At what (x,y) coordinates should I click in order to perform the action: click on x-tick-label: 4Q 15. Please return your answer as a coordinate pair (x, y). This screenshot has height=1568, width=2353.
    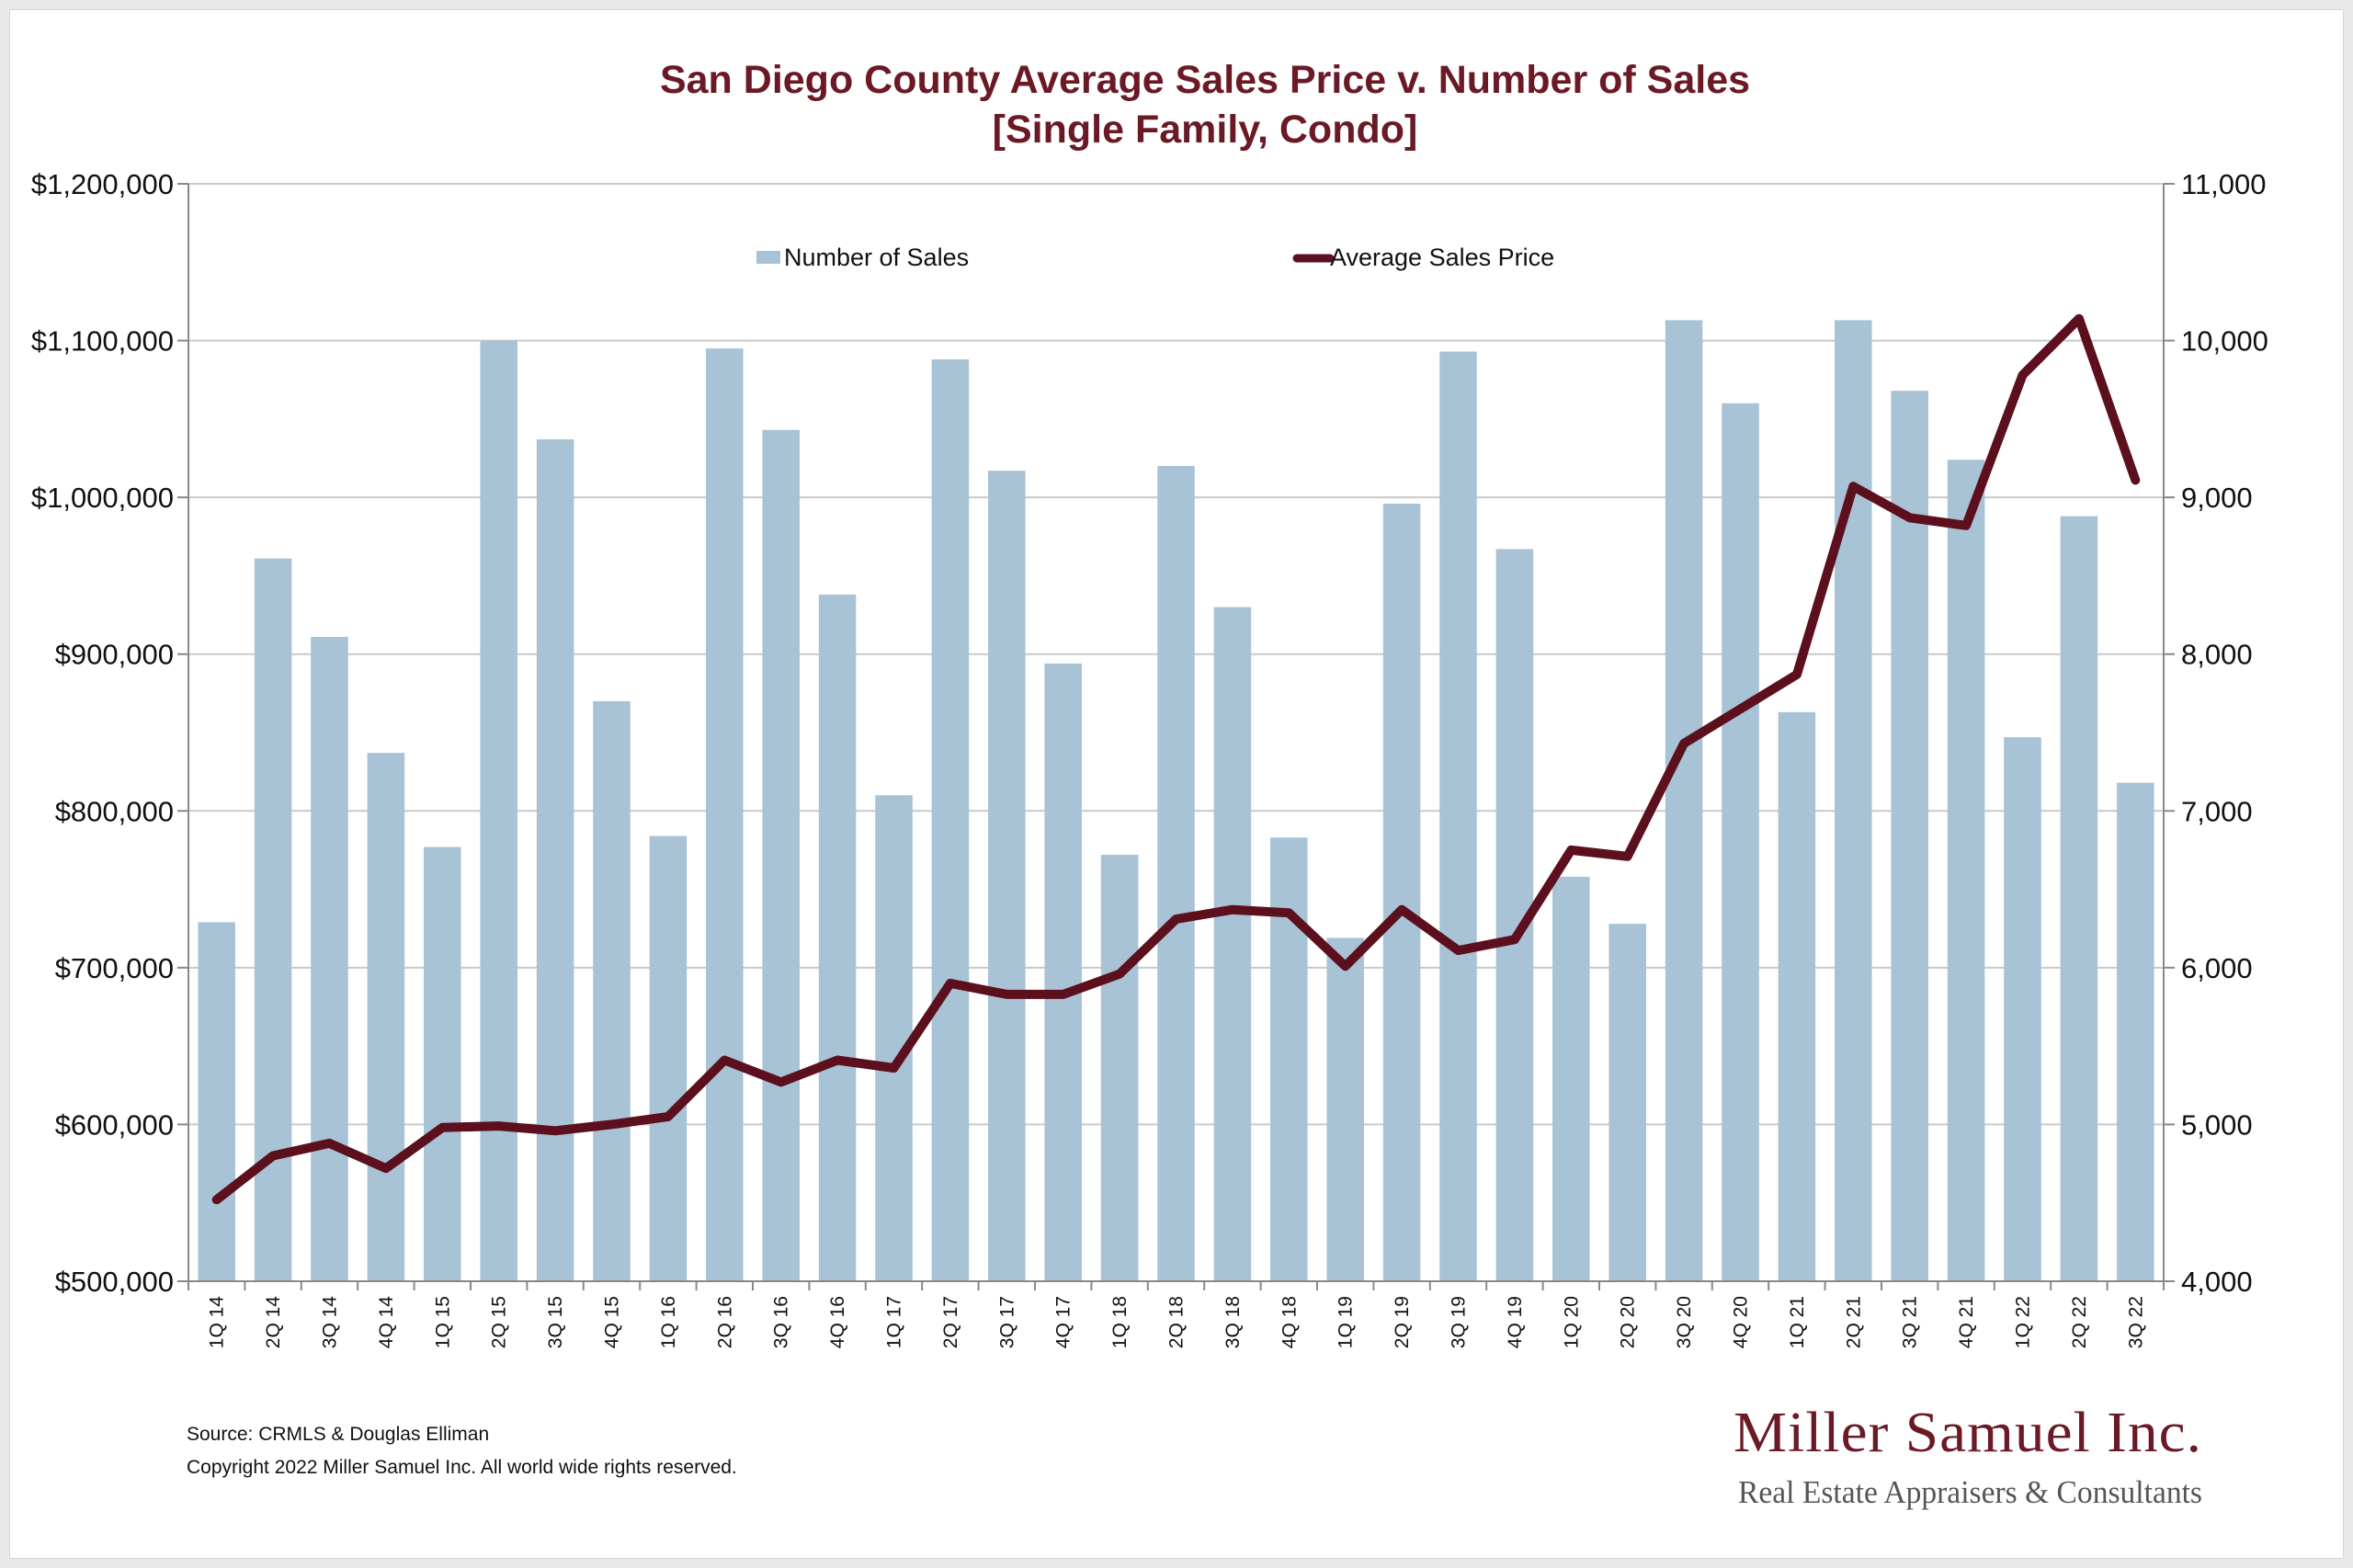
    Looking at the image, I should click on (612, 1322).